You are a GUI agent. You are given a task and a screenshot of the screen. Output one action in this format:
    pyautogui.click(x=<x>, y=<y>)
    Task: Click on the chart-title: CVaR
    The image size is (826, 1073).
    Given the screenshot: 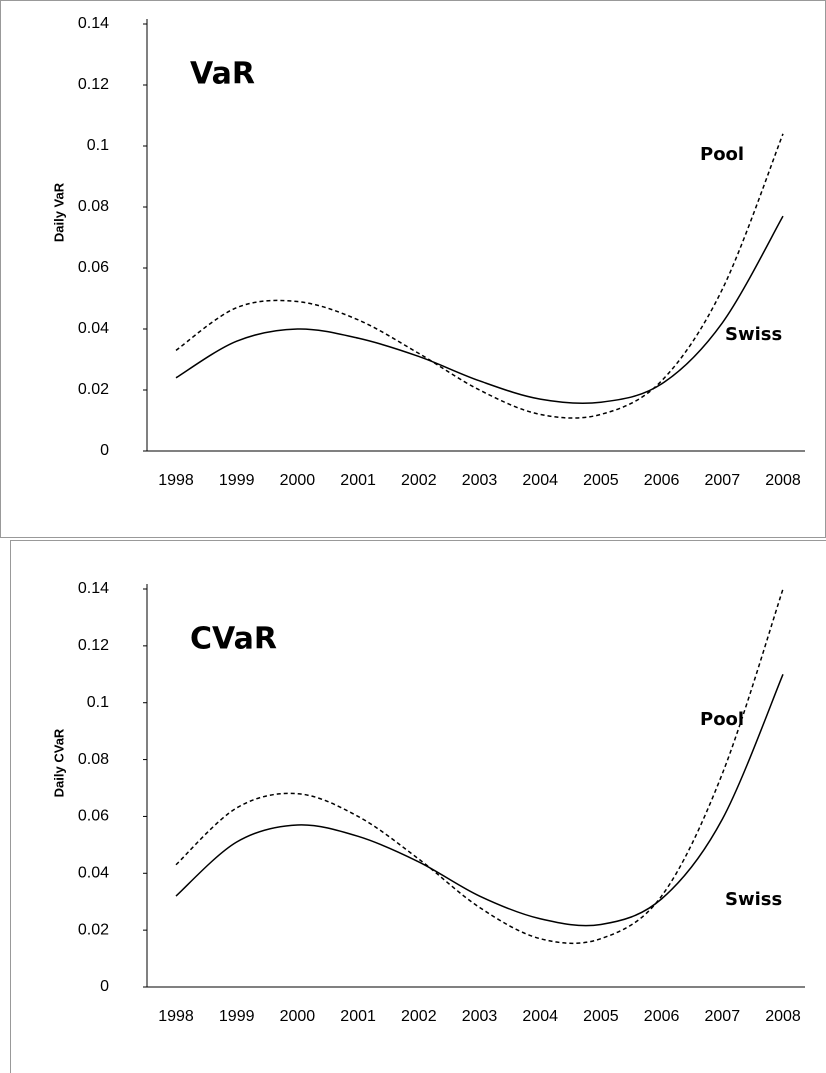 What is the action you would take?
    pyautogui.click(x=233, y=639)
    